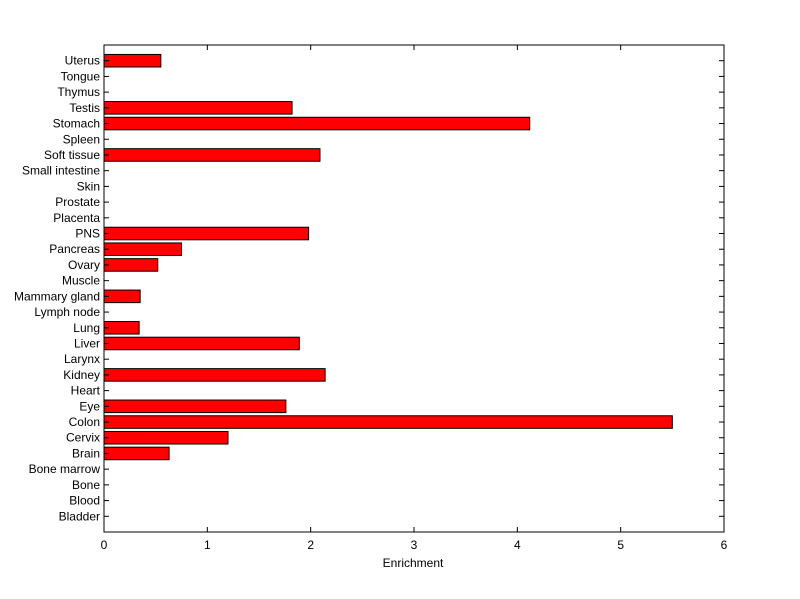 The image size is (800, 599). Describe the element at coordinates (74, 249) in the screenshot. I see `y-tick-label: Pancreas` at that location.